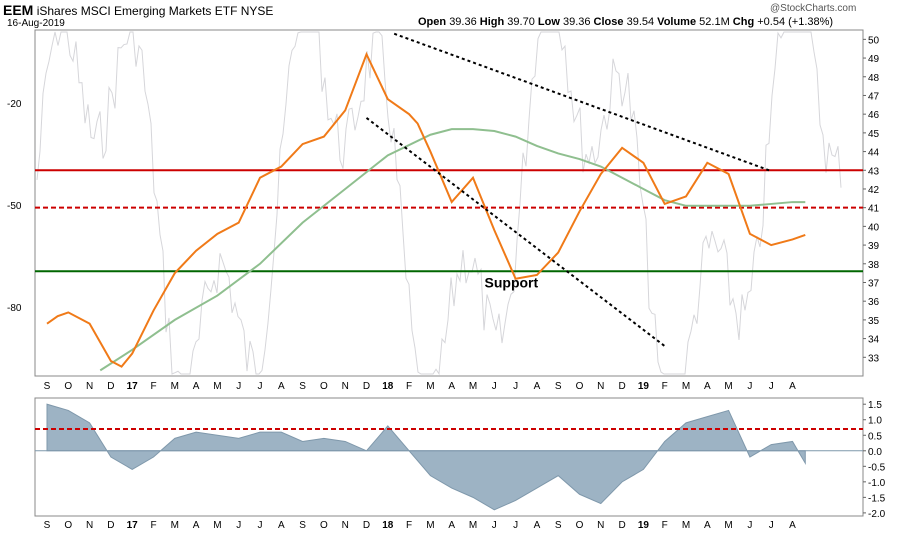 Image resolution: width=900 pixels, height=534 pixels. What do you see at coordinates (492, 22) in the screenshot?
I see `high-label: High` at bounding box center [492, 22].